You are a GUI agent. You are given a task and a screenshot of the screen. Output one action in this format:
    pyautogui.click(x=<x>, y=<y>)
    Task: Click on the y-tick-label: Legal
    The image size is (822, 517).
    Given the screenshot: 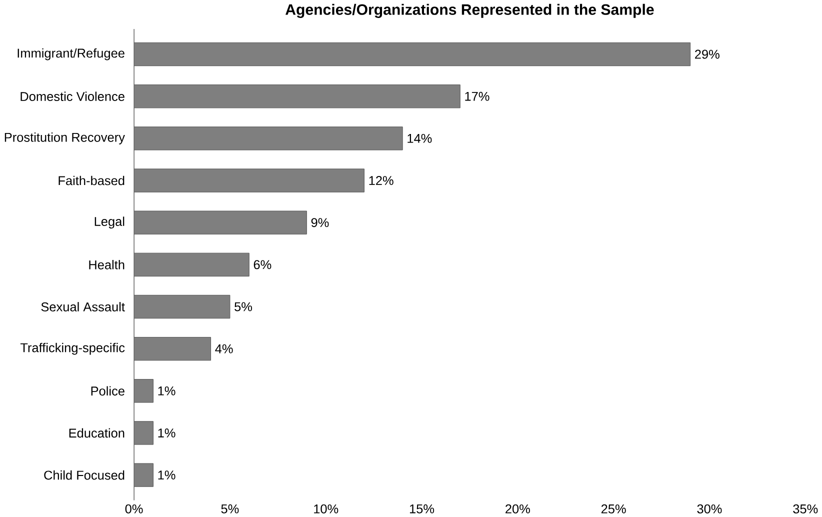 What is the action you would take?
    pyautogui.click(x=109, y=222)
    